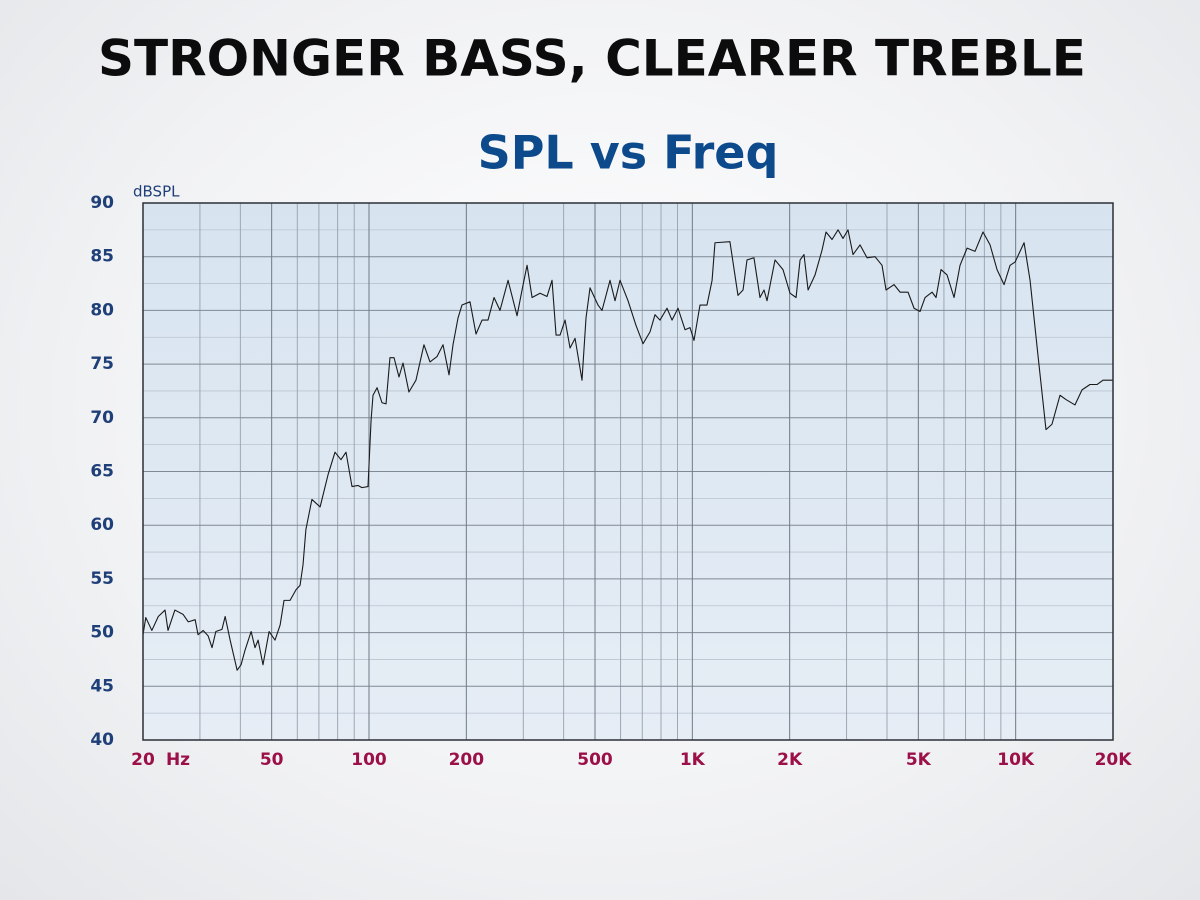 The height and width of the screenshot is (900, 1200). What do you see at coordinates (467, 760) in the screenshot?
I see `x-tick-label: 200` at bounding box center [467, 760].